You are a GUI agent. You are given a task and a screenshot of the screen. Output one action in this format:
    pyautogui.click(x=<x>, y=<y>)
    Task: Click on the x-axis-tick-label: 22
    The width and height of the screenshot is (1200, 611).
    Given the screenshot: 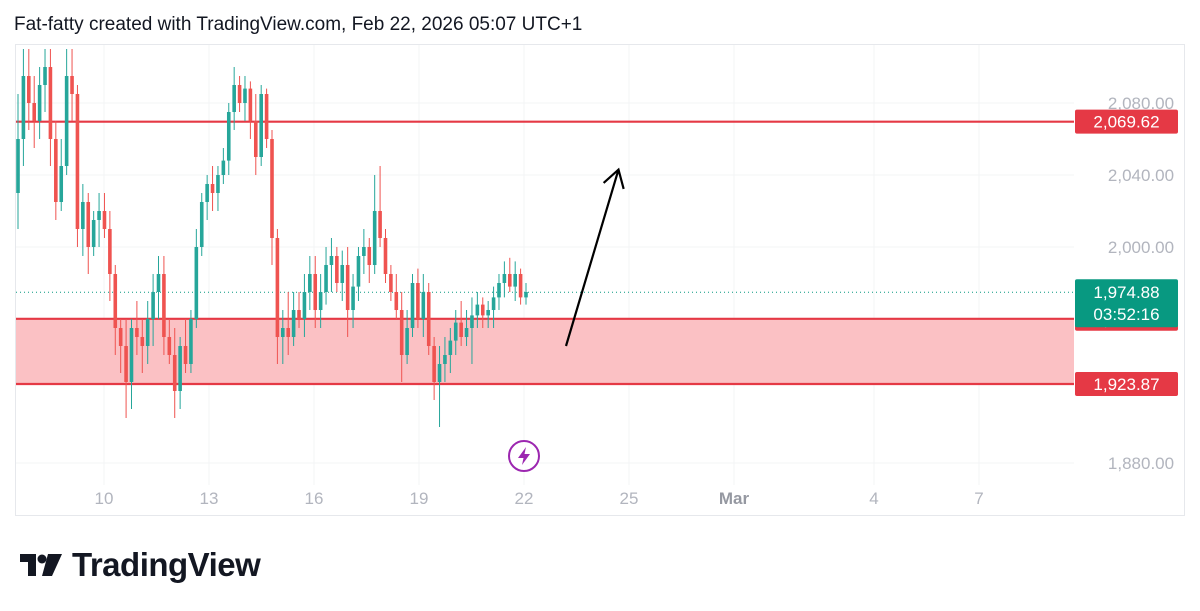 What is the action you would take?
    pyautogui.click(x=524, y=498)
    